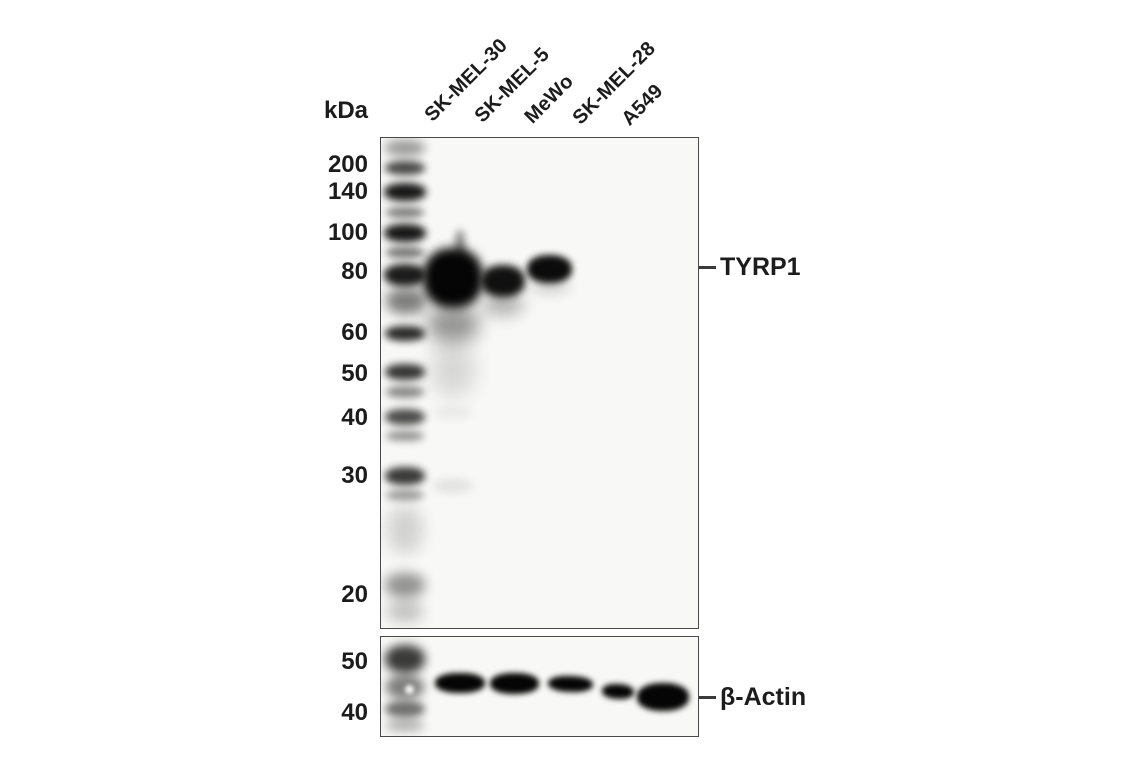 This screenshot has width=1141, height=768. Describe the element at coordinates (347, 191) in the screenshot. I see `mw-label-140: 140` at that location.